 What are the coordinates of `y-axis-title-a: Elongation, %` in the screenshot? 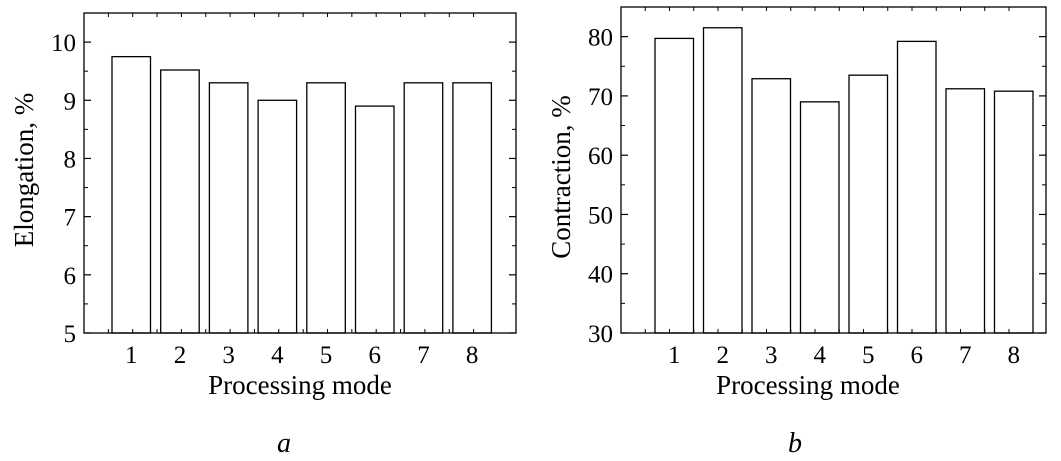 It's located at (24, 170).